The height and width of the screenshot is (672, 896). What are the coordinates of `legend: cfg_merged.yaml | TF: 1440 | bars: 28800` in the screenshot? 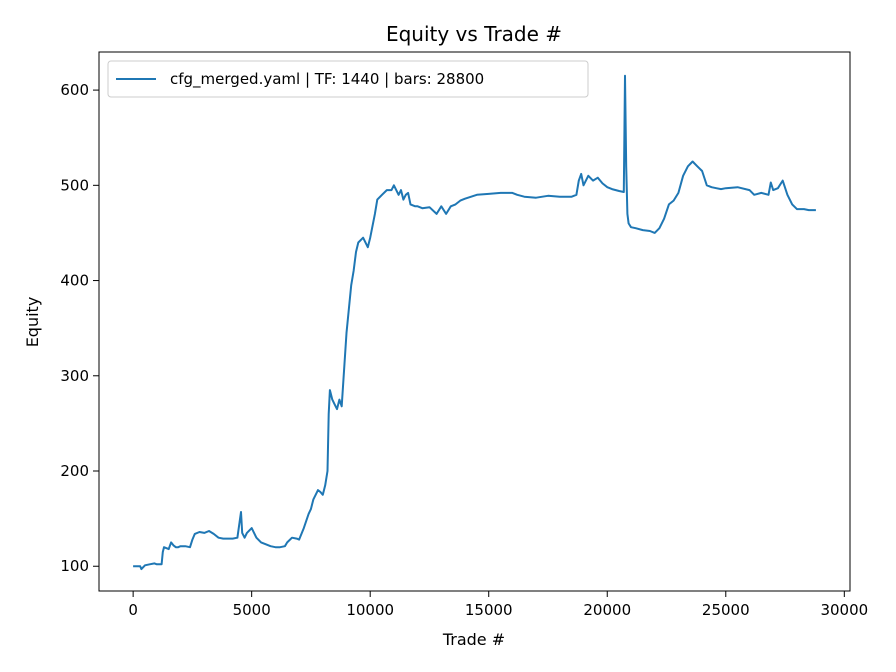 It's located at (348, 79).